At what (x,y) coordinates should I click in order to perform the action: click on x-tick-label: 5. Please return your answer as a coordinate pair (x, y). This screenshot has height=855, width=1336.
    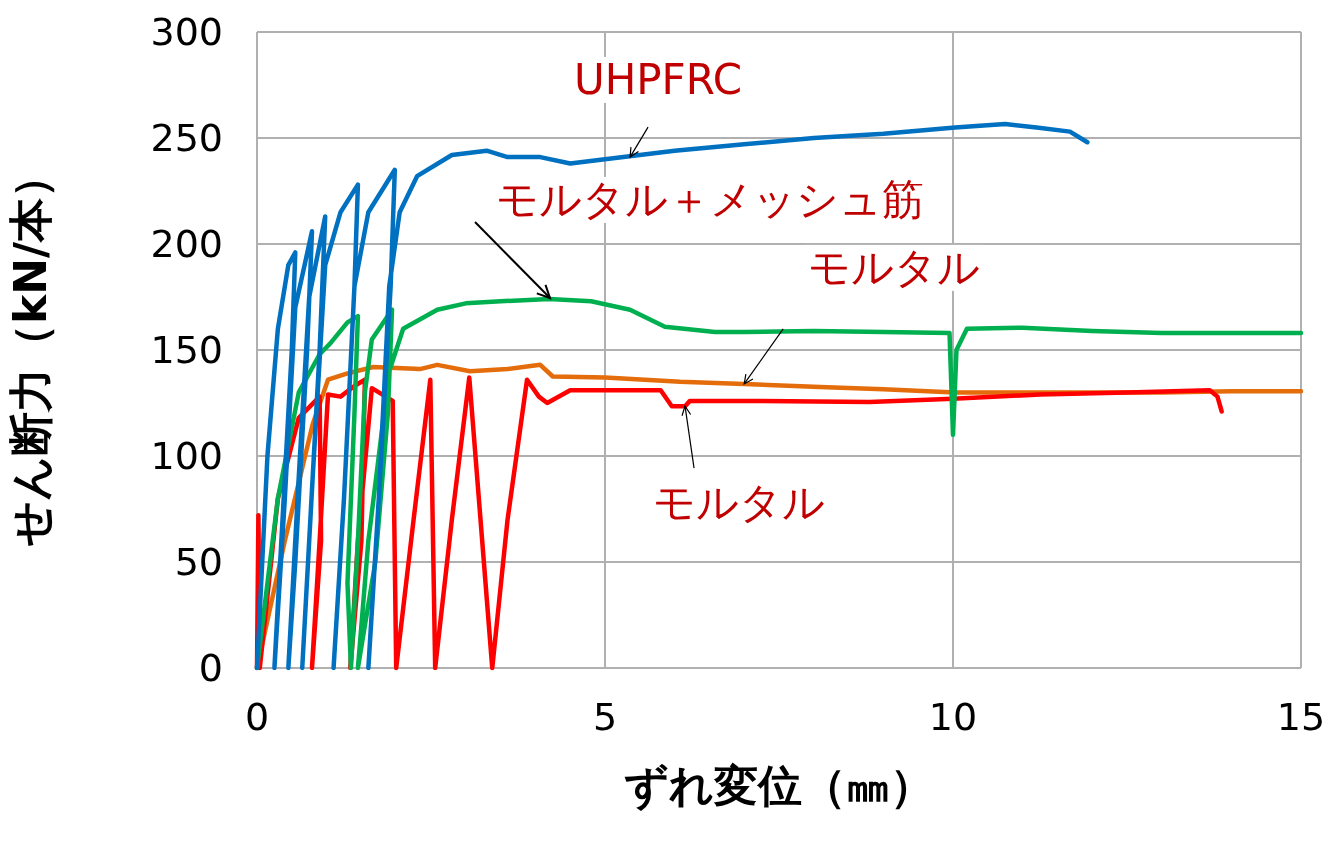
    Looking at the image, I should click on (605, 717).